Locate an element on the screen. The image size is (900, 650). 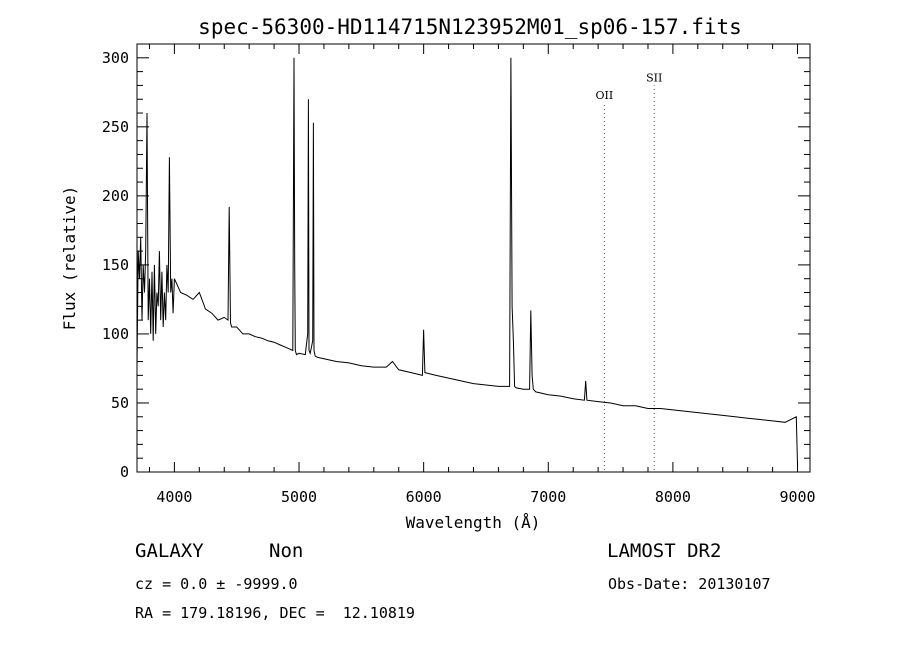
coordinates-readout: RA = 179.18196, DEC = 12.10819 is located at coordinates (275, 613).